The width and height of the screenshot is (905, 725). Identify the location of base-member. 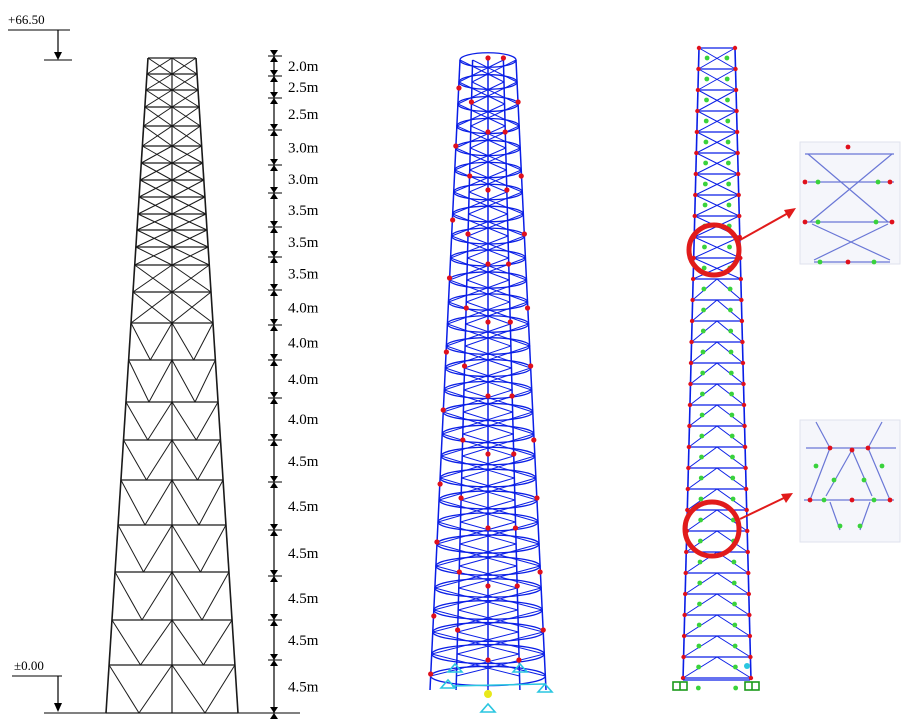
(498, 685).